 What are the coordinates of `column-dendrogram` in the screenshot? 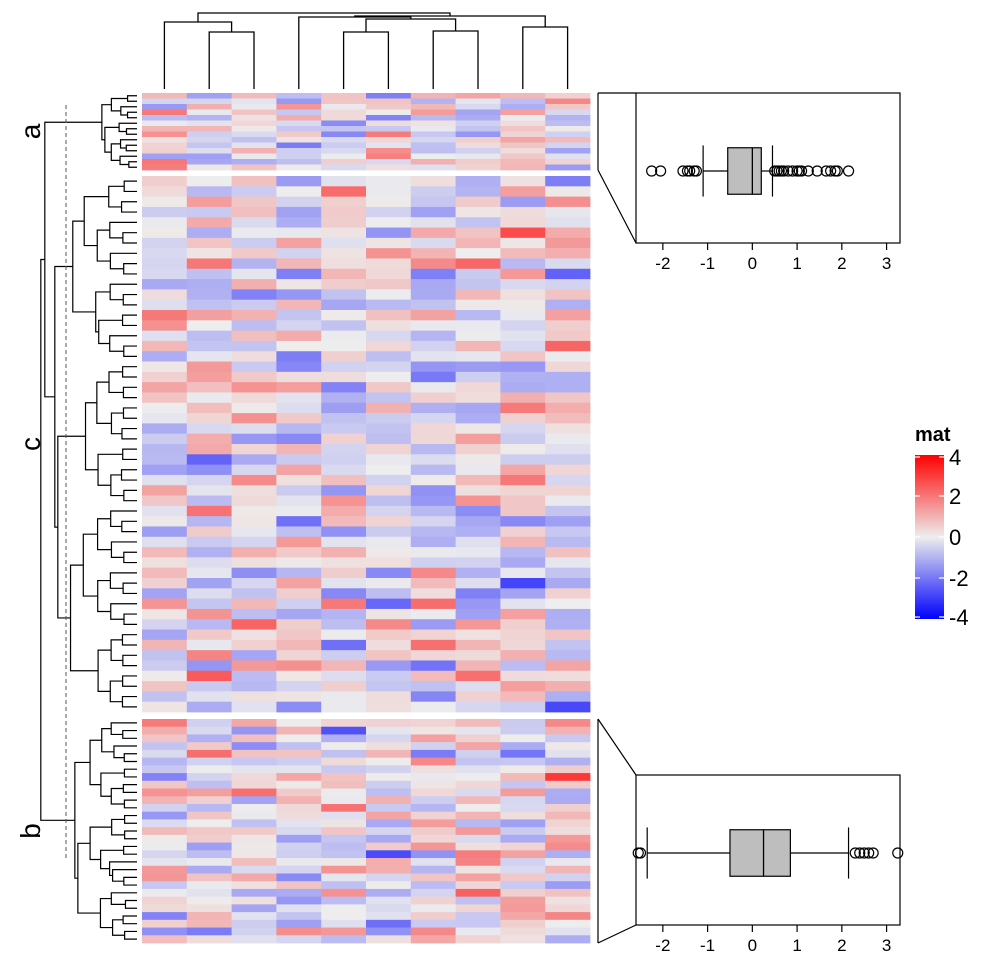 It's located at (366, 50).